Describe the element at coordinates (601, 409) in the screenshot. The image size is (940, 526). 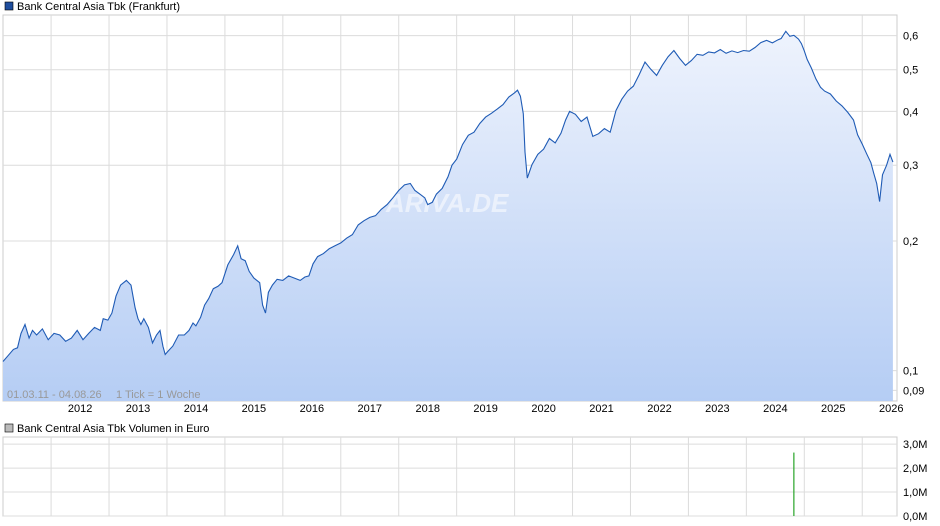
I see `price-x-tick-label: 2021` at that location.